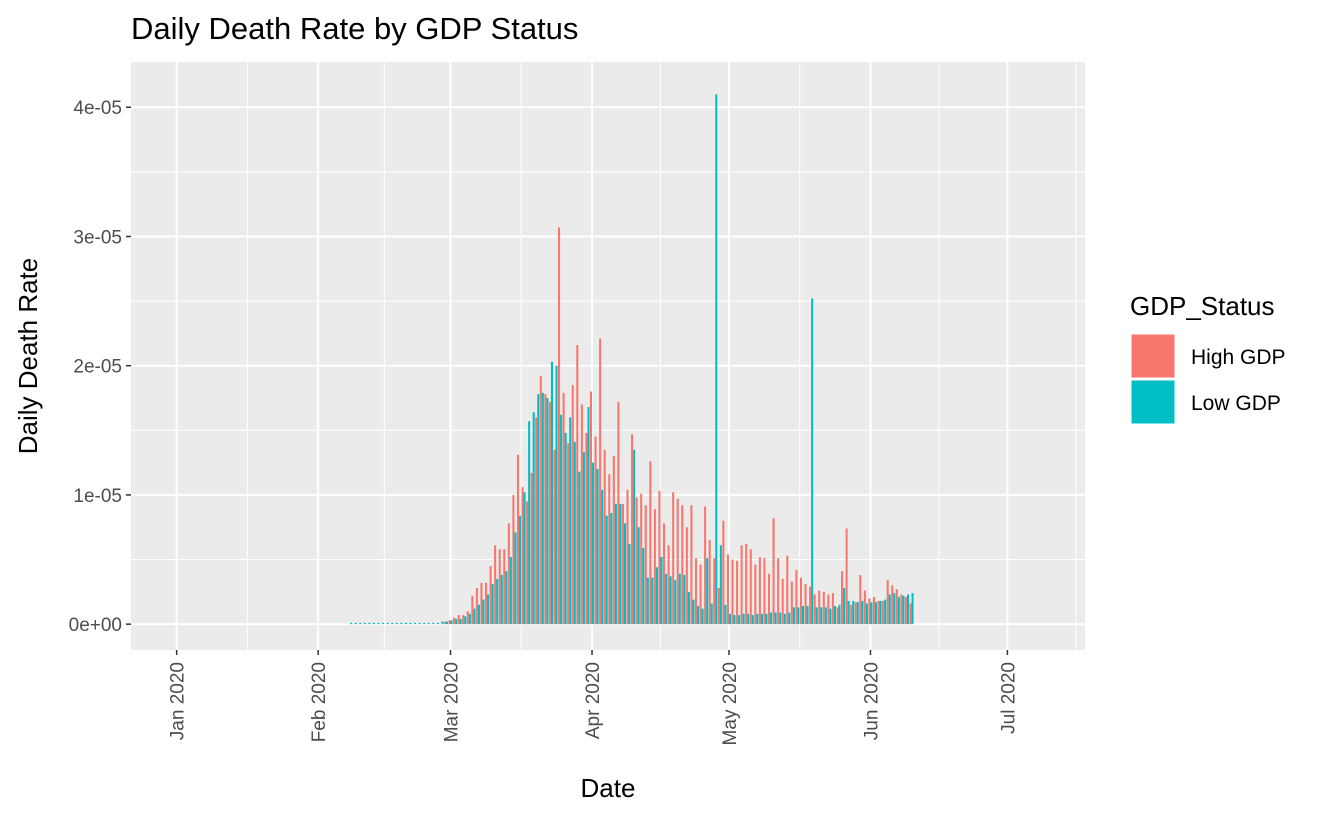 This screenshot has width=1326, height=819. I want to click on legend-title: GDP_Status, so click(1202, 306).